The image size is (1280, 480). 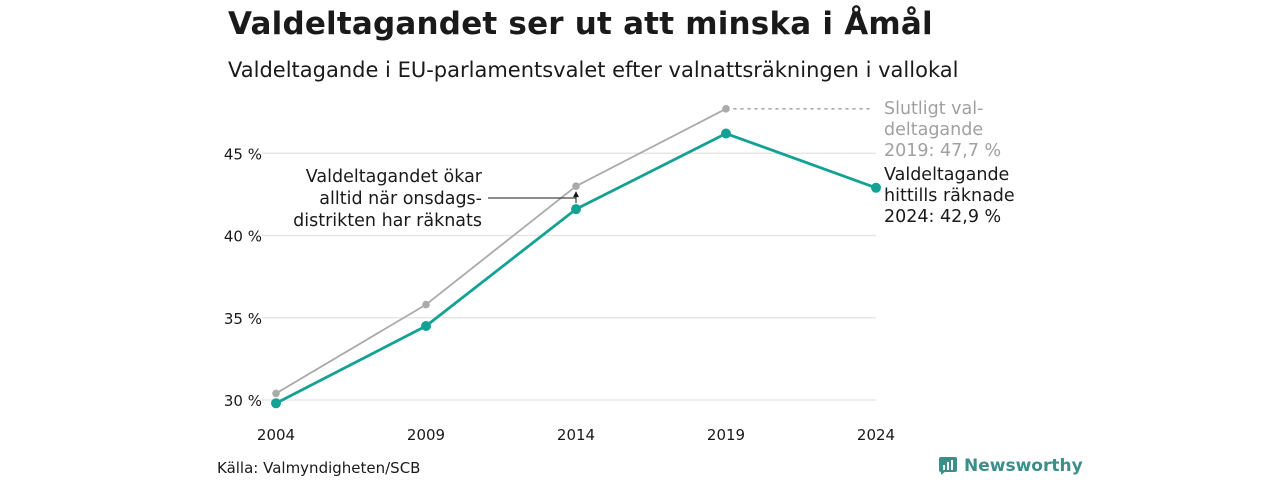 I want to click on annotation-counted-line: 2024: 42,9 %, so click(x=942, y=217).